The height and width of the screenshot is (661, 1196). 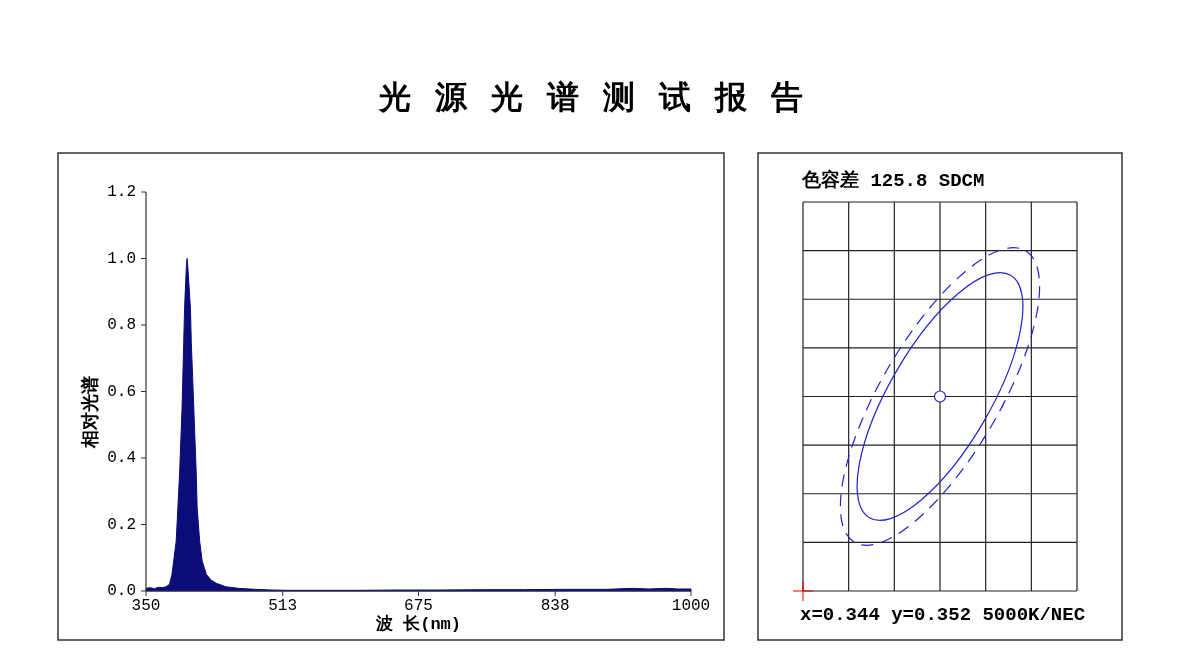 What do you see at coordinates (121, 524) in the screenshot?
I see `y-tick-label: 0.2` at bounding box center [121, 524].